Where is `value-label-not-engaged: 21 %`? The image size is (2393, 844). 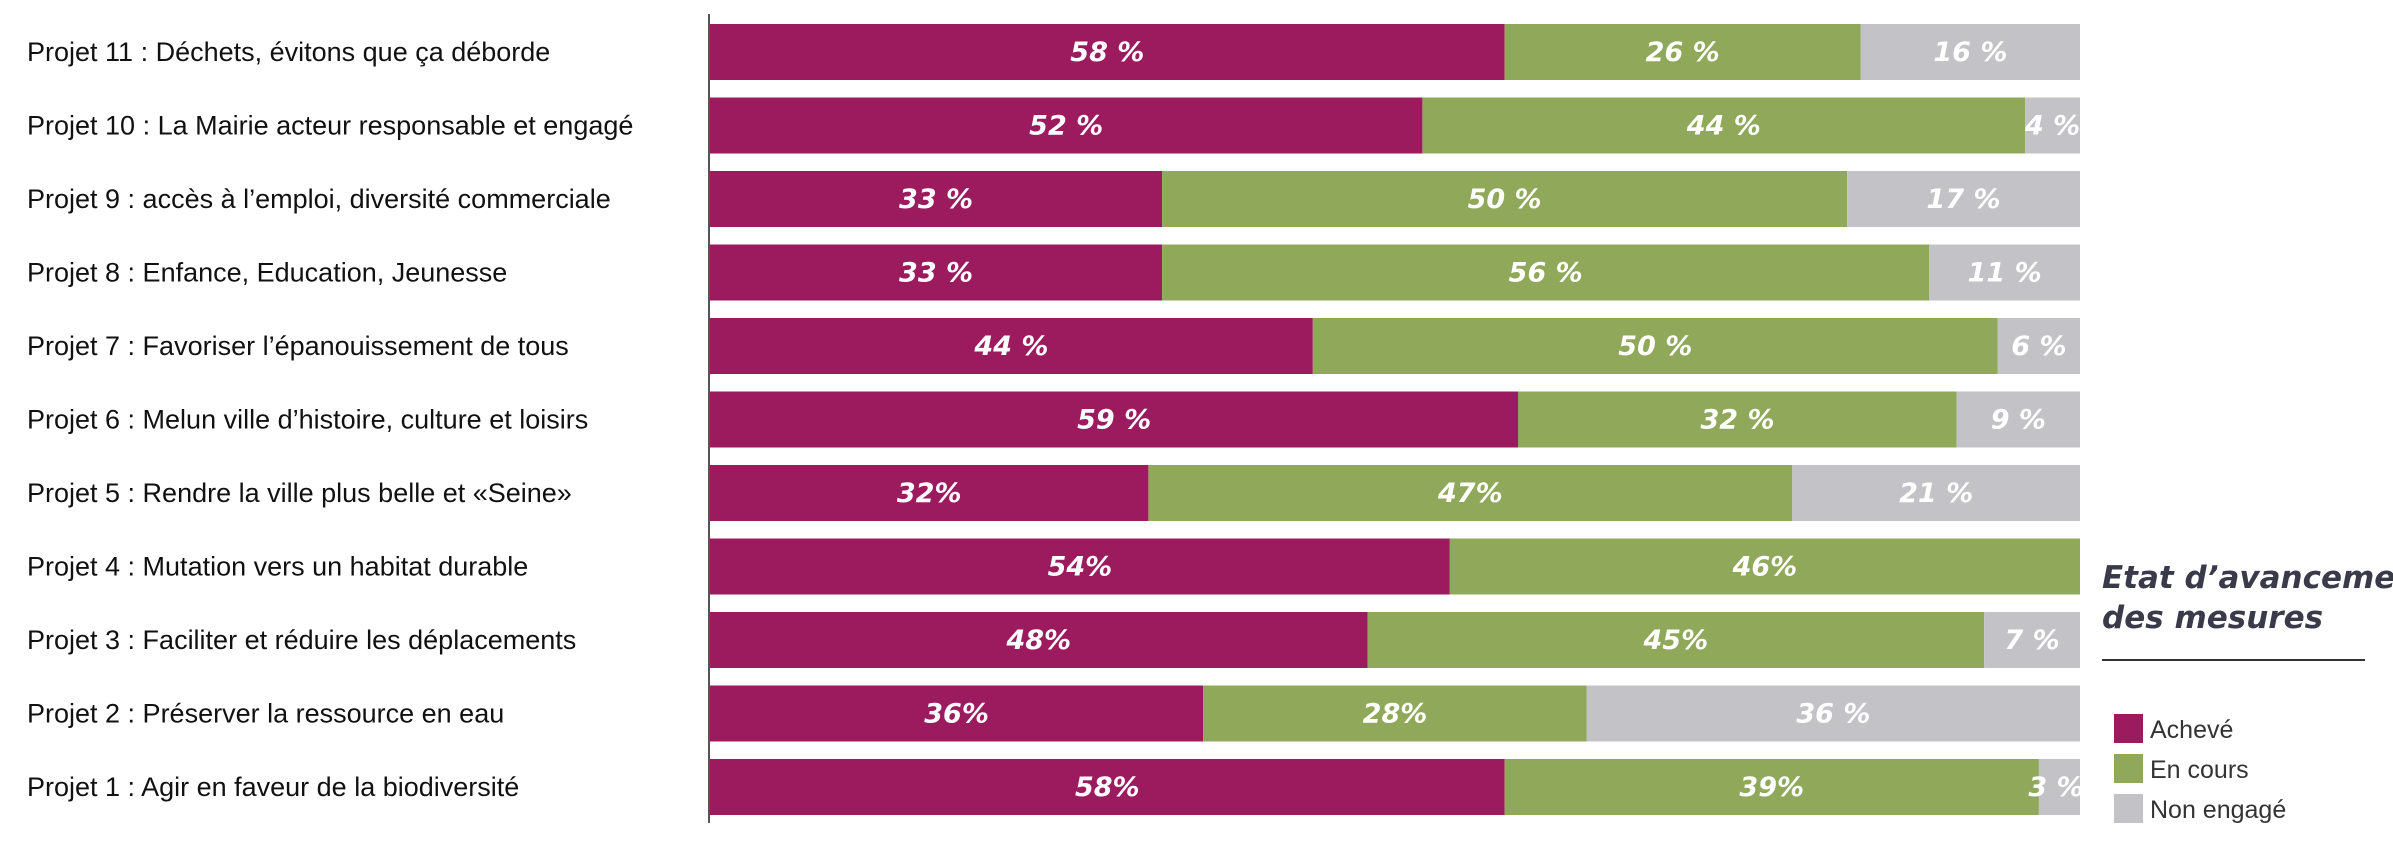 value-label-not-engaged: 21 % is located at coordinates (1936, 493).